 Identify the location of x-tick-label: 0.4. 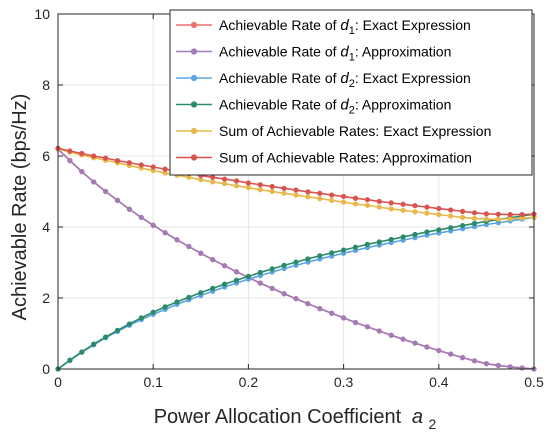
(439, 382).